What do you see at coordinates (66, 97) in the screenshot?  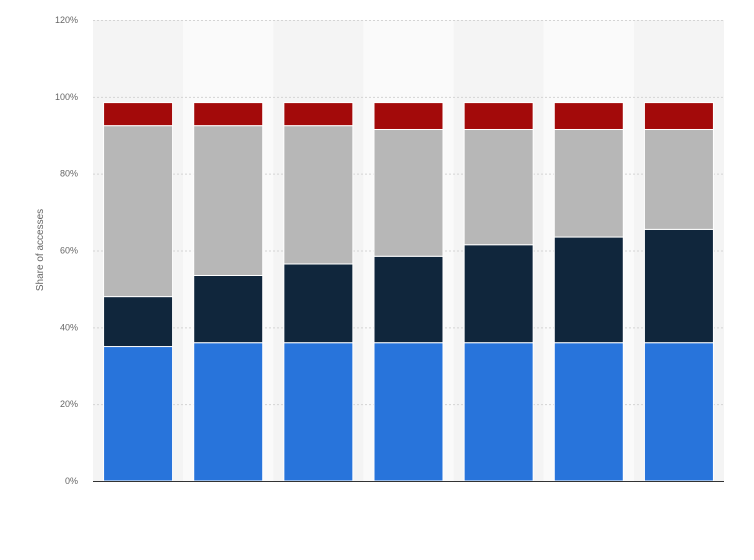 I see `y-tick-label: 100%` at bounding box center [66, 97].